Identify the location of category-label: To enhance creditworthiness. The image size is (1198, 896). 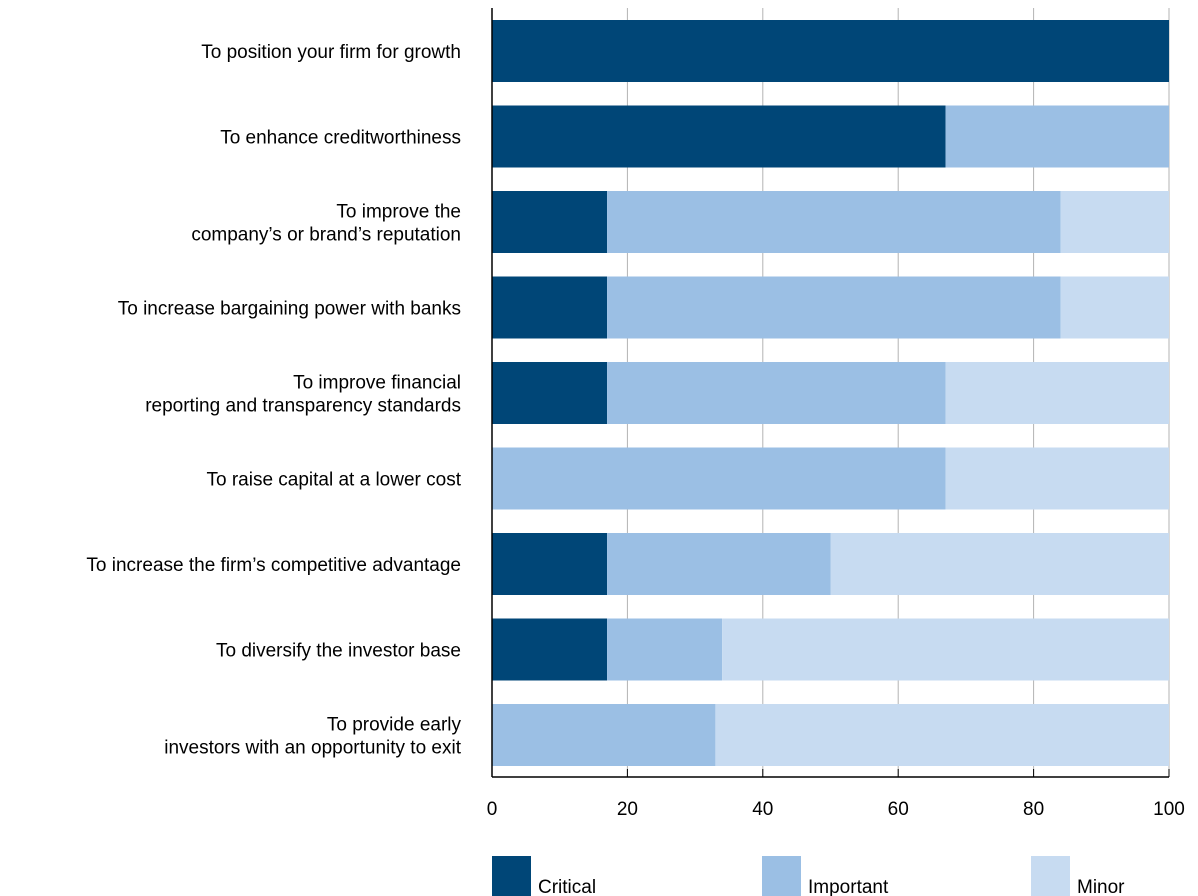
(340, 138).